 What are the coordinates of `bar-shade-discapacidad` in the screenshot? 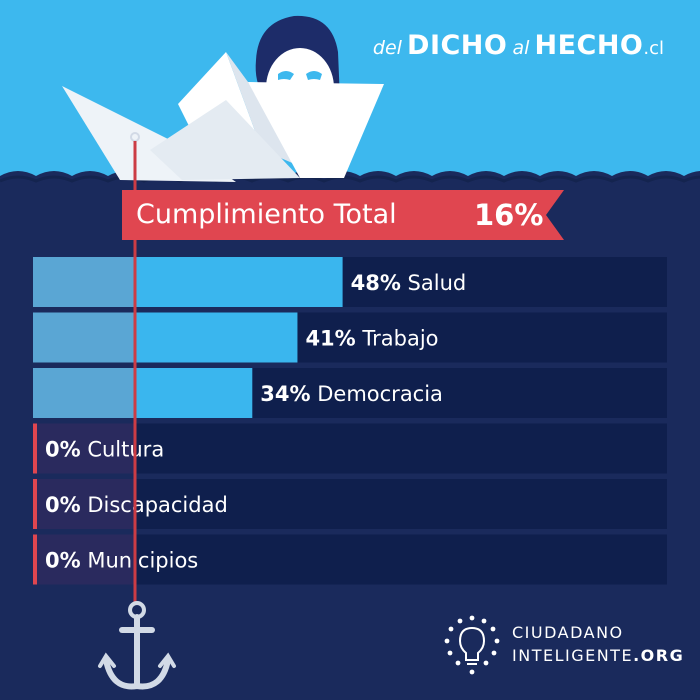 It's located at (84, 504).